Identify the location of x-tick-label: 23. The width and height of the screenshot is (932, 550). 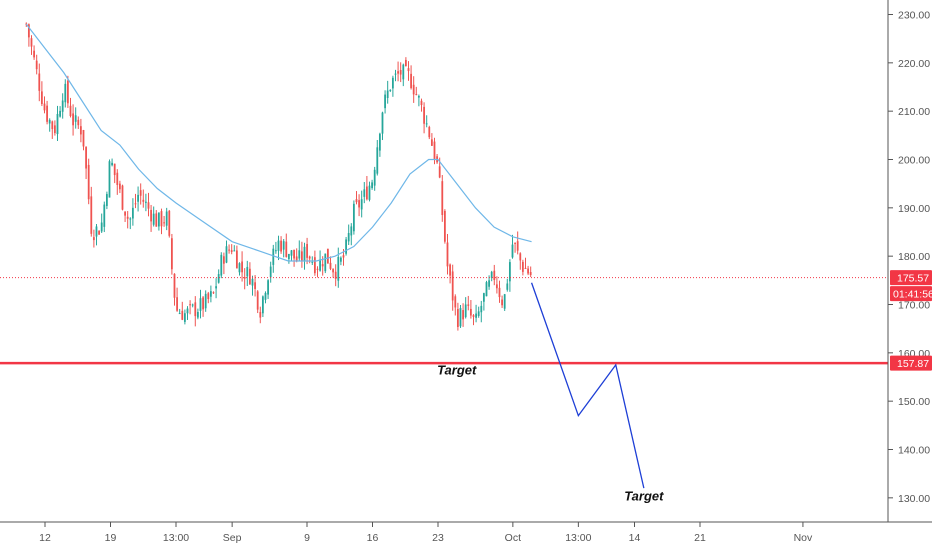
(438, 538).